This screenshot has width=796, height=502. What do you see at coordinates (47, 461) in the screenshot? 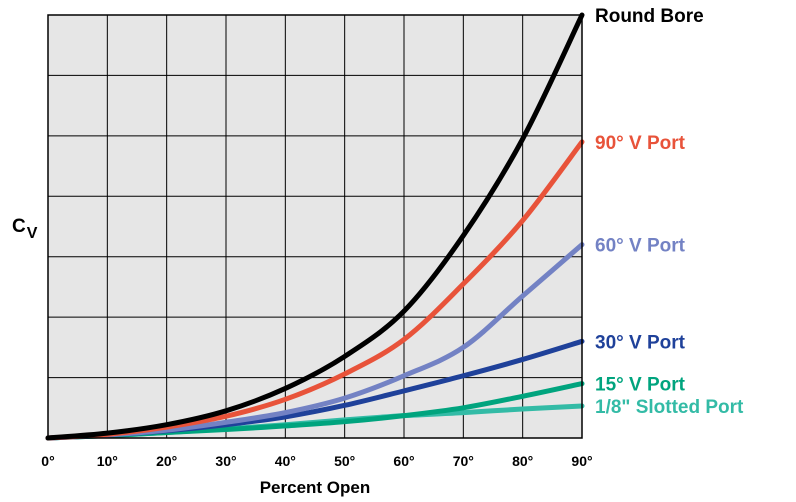
I see `x-tick-label: 0°` at bounding box center [47, 461].